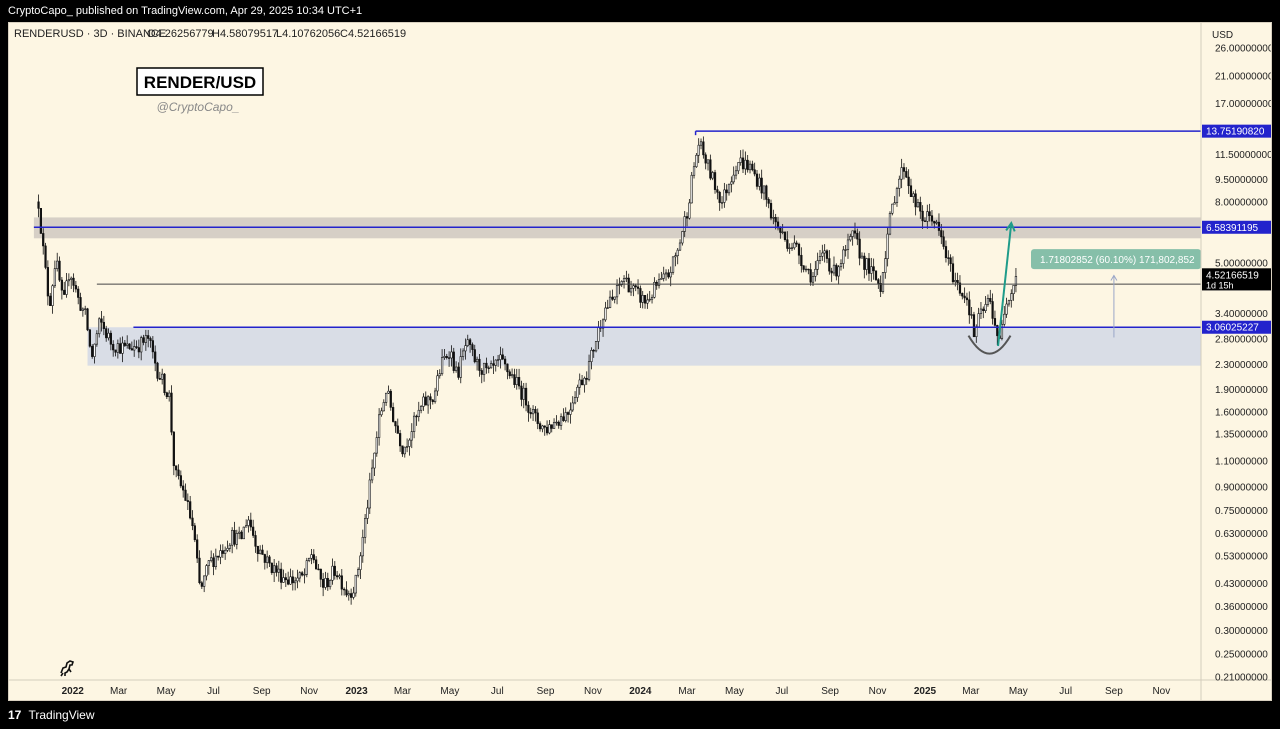 The height and width of the screenshot is (729, 1280). What do you see at coordinates (166, 691) in the screenshot?
I see `x-tick-label: May` at bounding box center [166, 691].